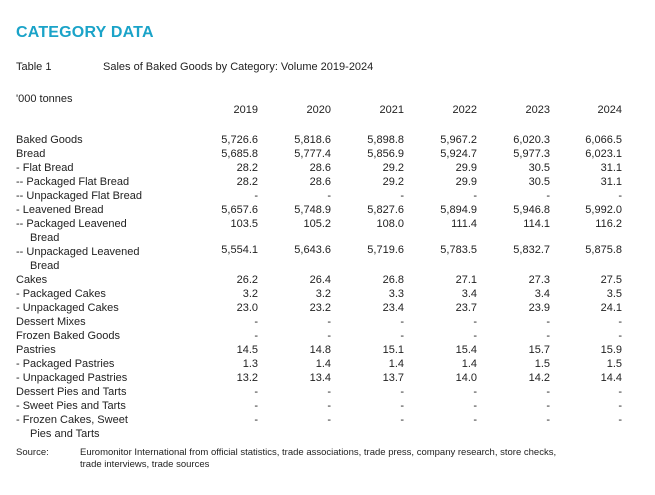 The width and height of the screenshot is (655, 495). Describe the element at coordinates (603, 154) in the screenshot. I see `cell-value: 6,023.1` at that location.